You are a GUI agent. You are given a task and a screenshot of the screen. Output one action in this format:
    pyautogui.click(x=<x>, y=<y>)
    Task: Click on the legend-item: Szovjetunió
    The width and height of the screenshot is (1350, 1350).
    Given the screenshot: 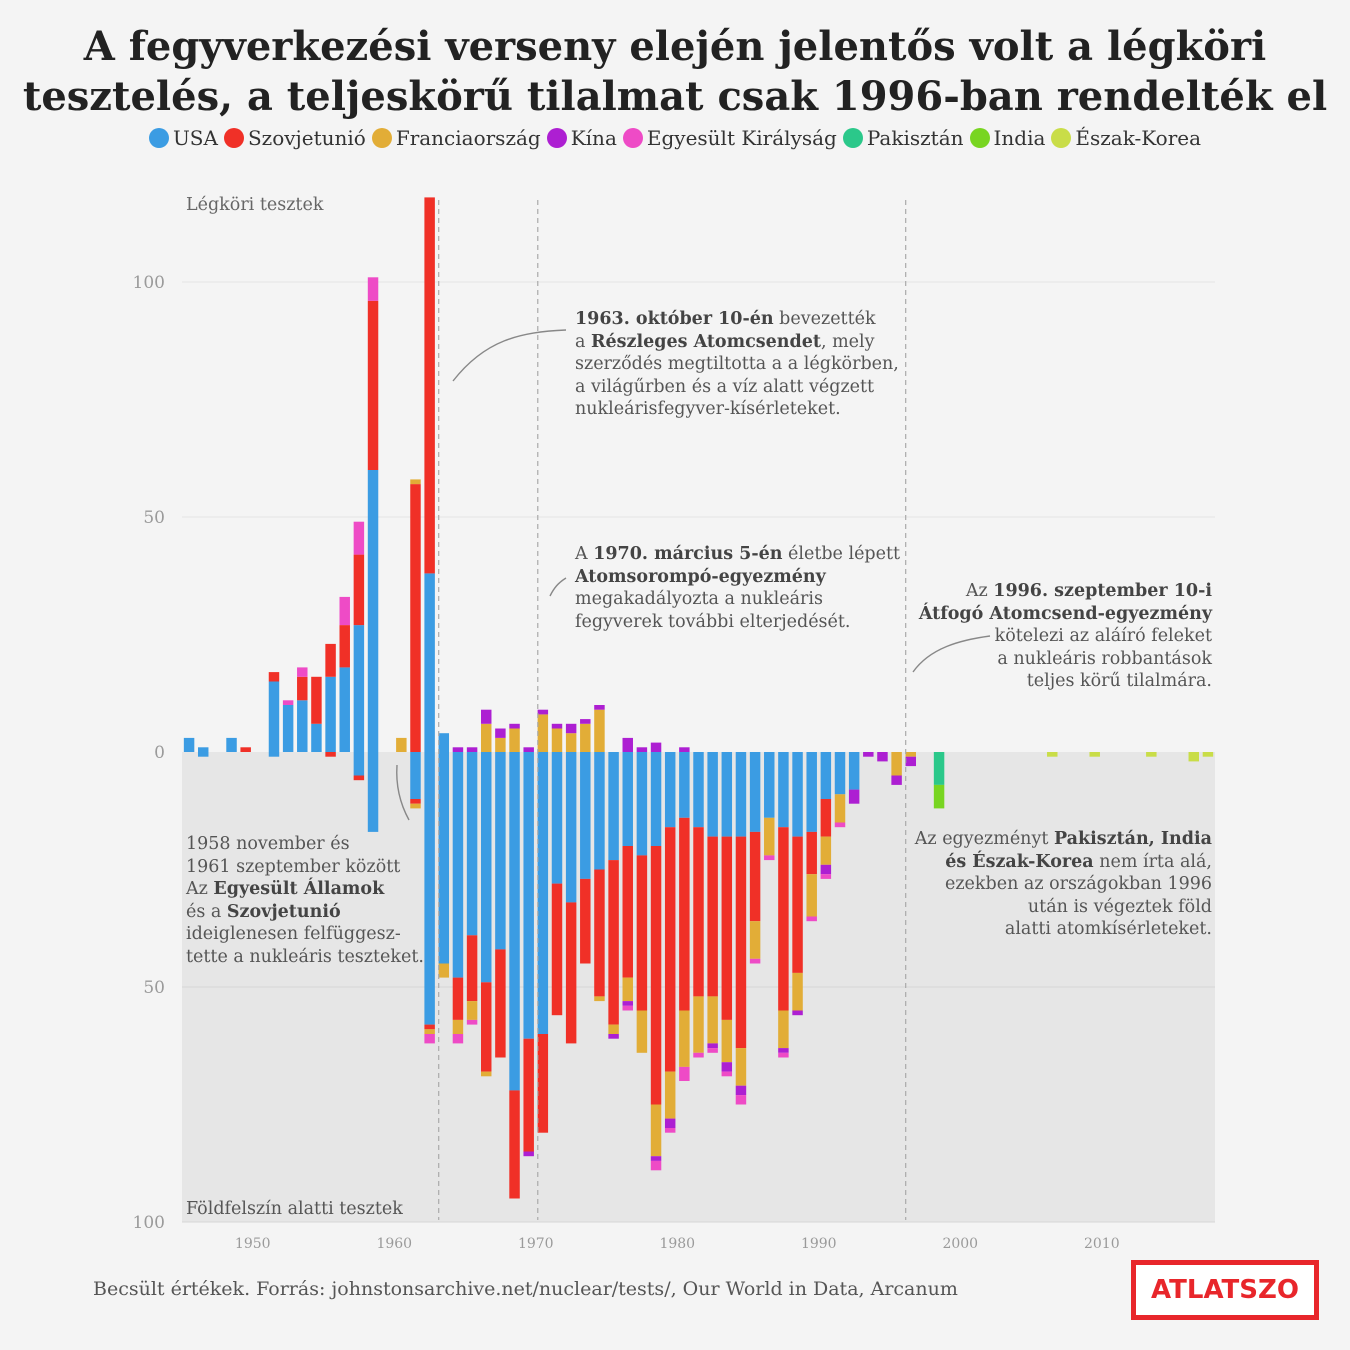 What is the action you would take?
    pyautogui.click(x=294, y=138)
    